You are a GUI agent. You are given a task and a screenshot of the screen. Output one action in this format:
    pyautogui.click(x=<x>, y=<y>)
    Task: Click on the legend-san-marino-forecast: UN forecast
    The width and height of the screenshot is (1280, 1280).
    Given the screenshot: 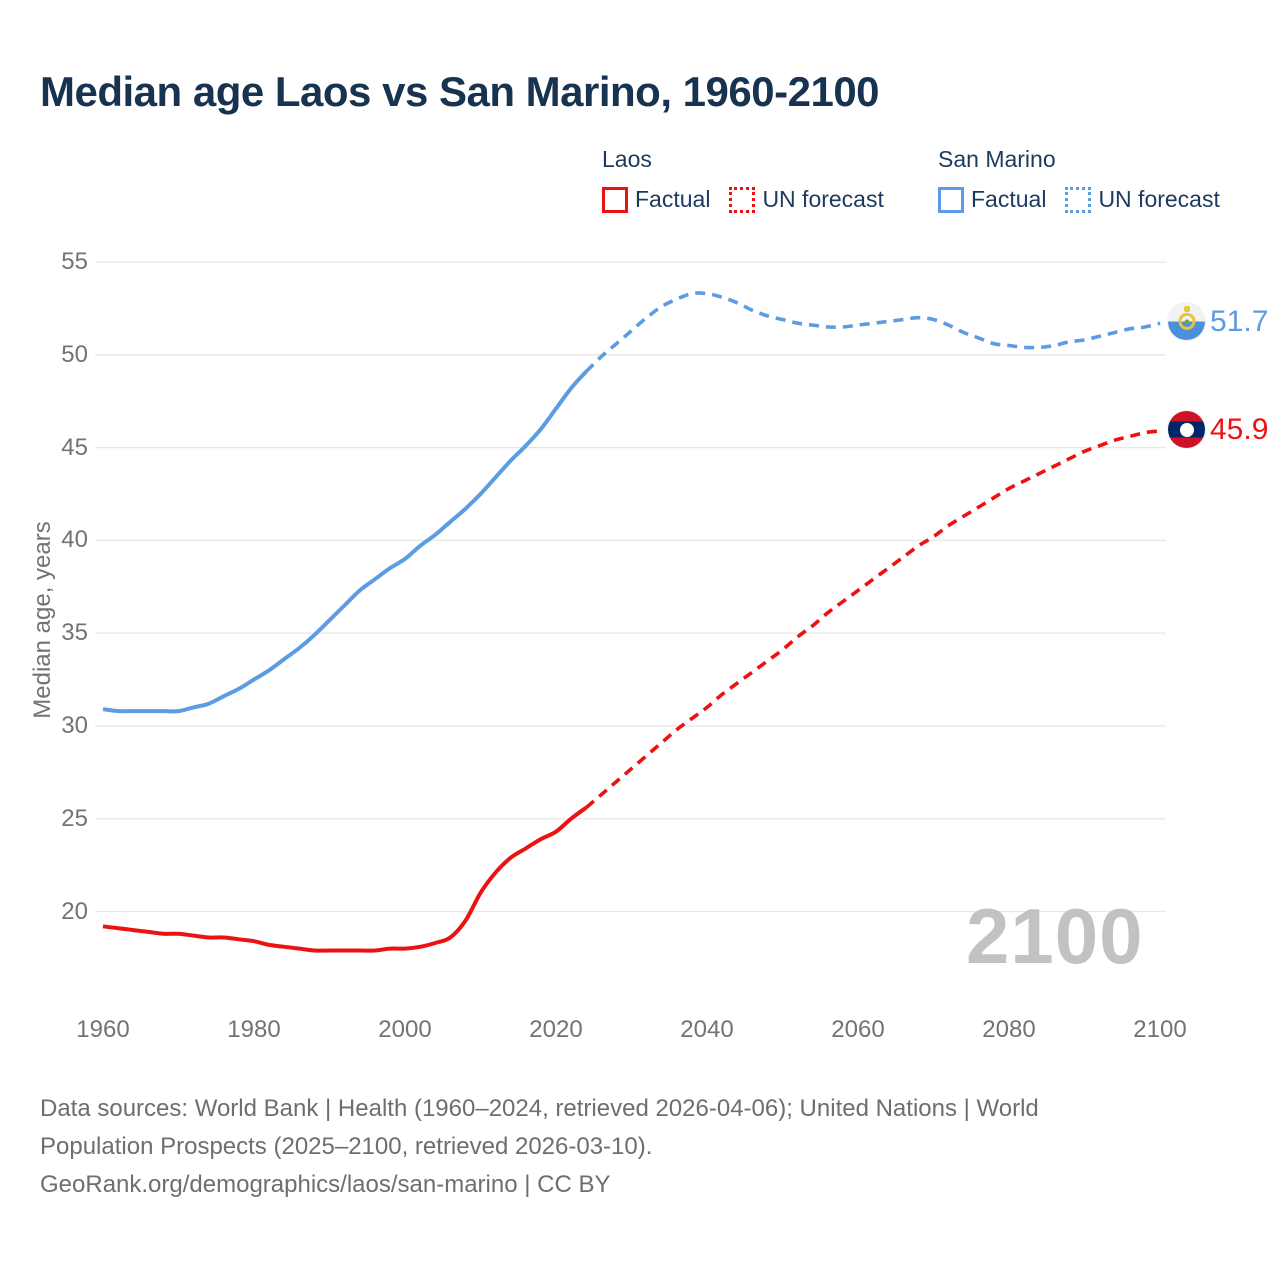 What is the action you would take?
    pyautogui.click(x=1142, y=199)
    